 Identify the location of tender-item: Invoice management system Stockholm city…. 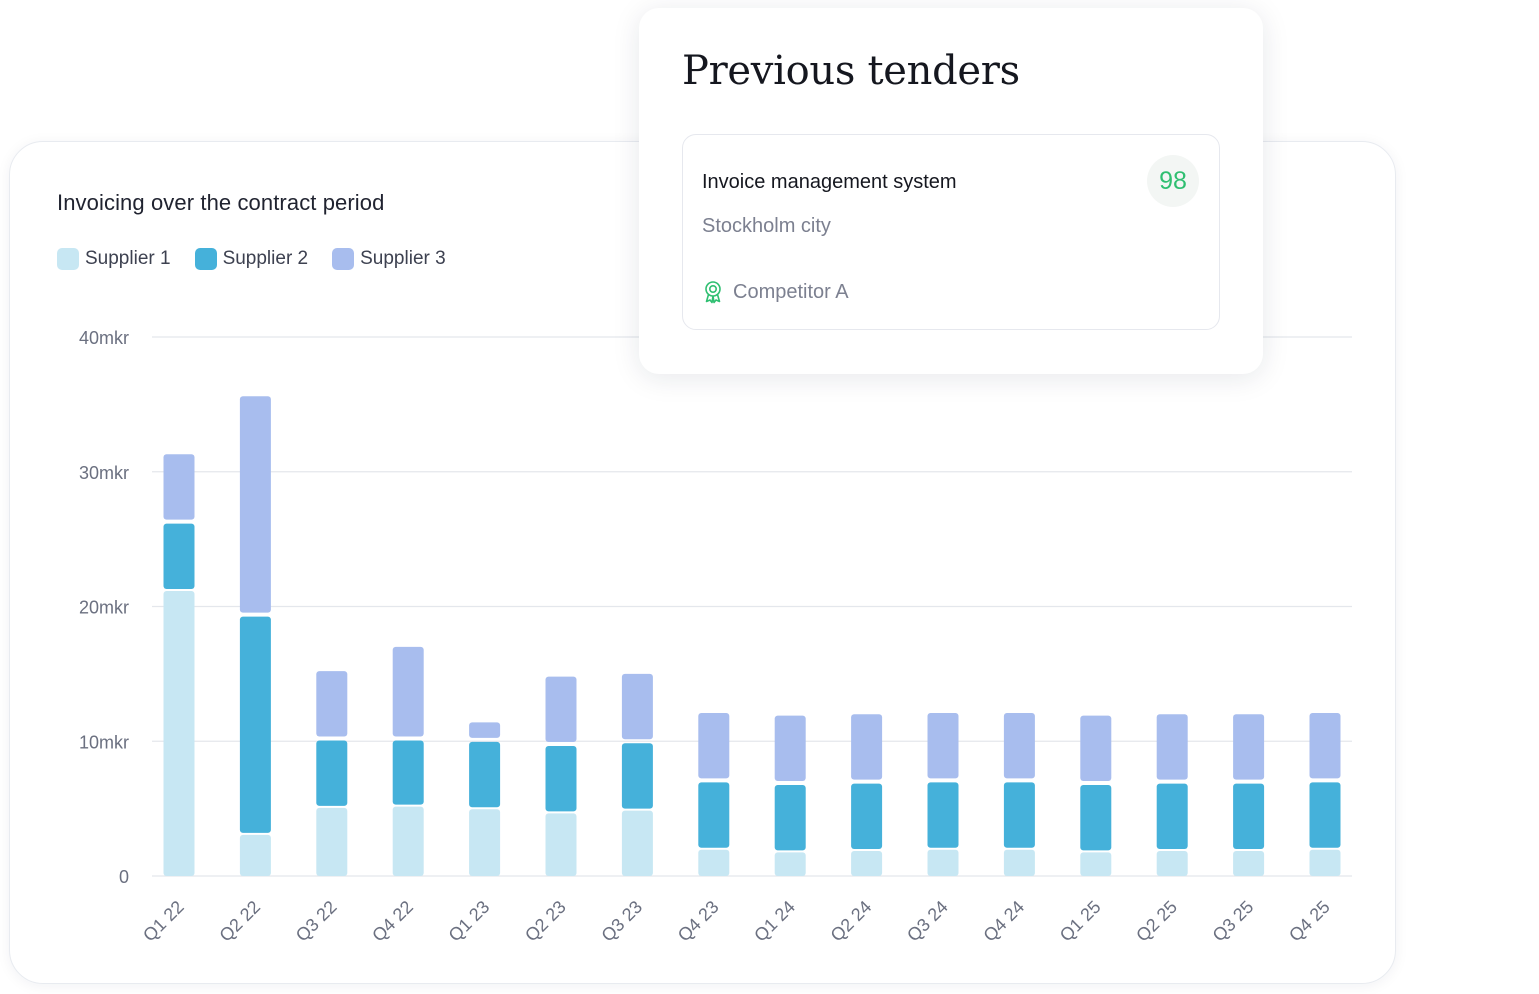
(951, 232).